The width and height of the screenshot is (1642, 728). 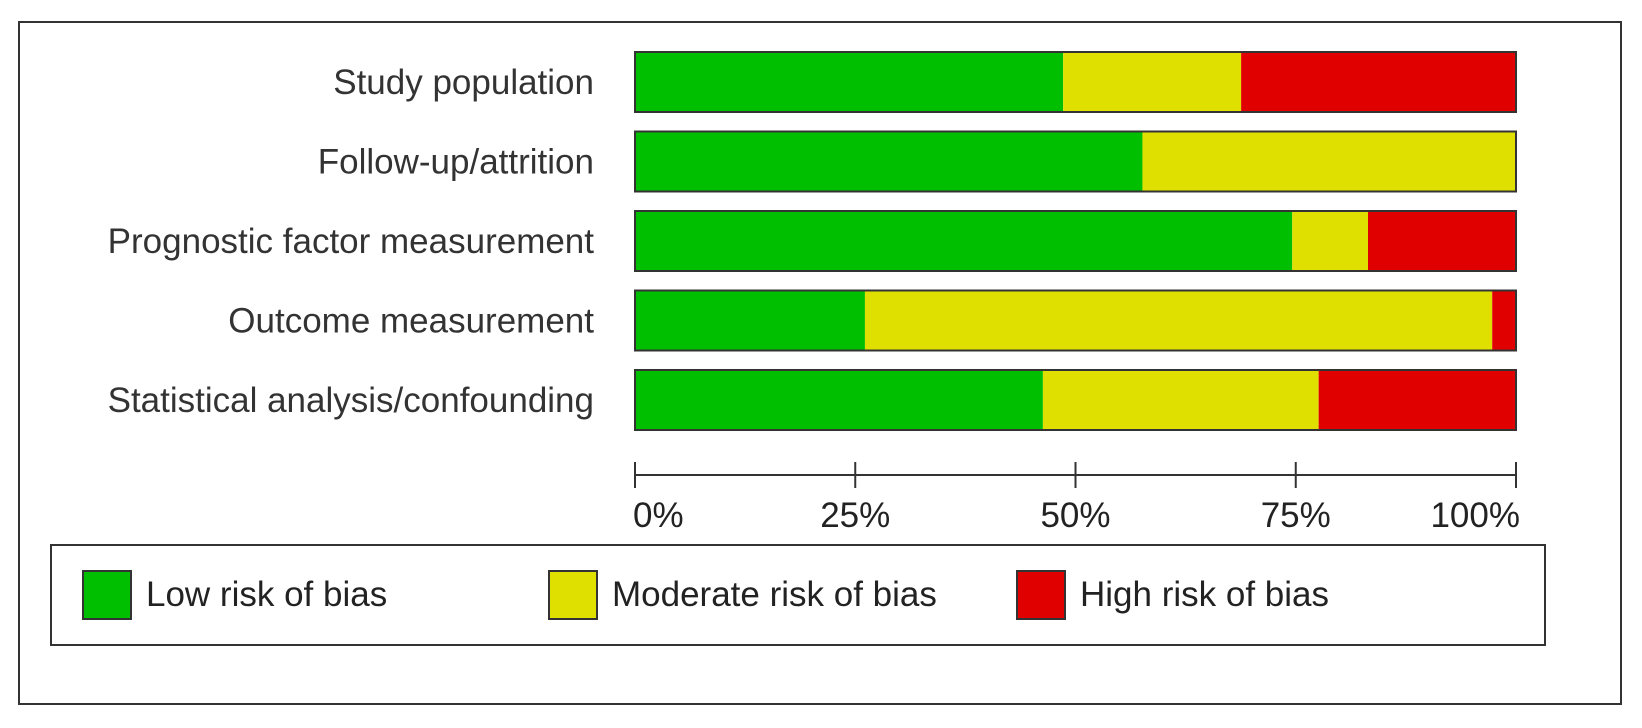 What do you see at coordinates (456, 162) in the screenshot?
I see `category-label-follow-up-attrition: Follow-up/attrition` at bounding box center [456, 162].